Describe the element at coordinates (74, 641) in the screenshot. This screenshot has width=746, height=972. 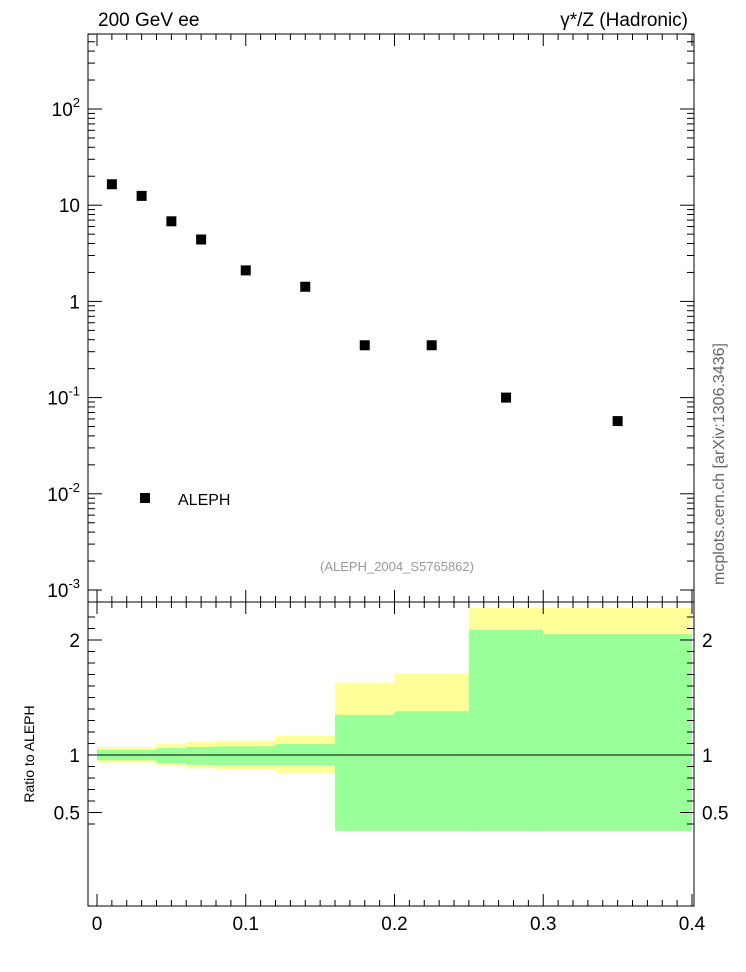
I see `ratio-y-tick-label: 2` at that location.